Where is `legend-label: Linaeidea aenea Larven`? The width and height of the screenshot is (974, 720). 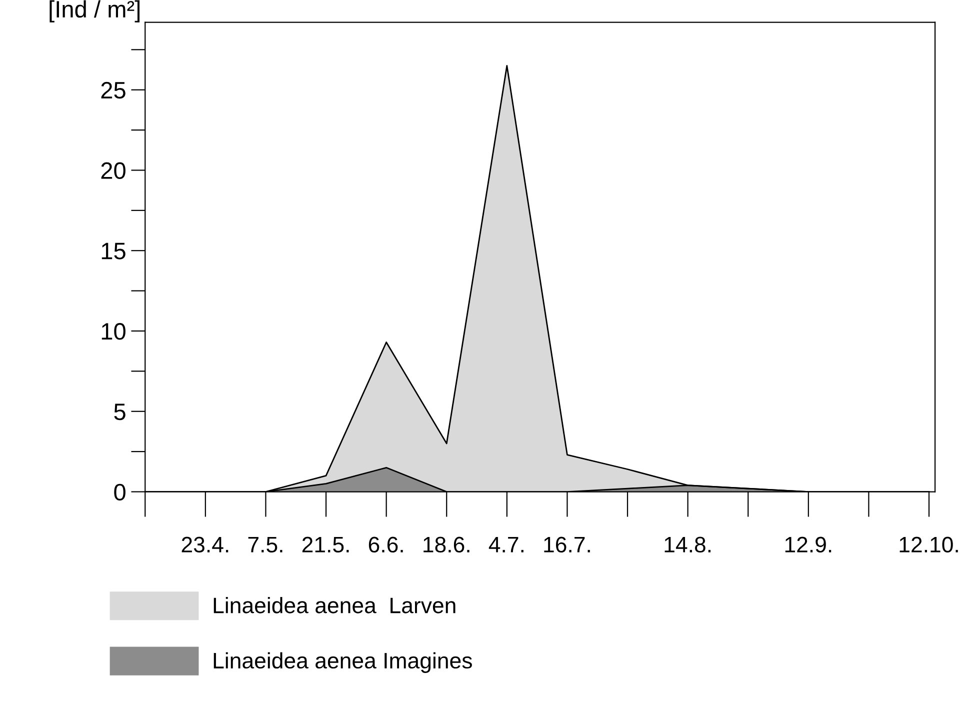
legend-label: Linaeidea aenea Larven is located at coordinates (335, 605).